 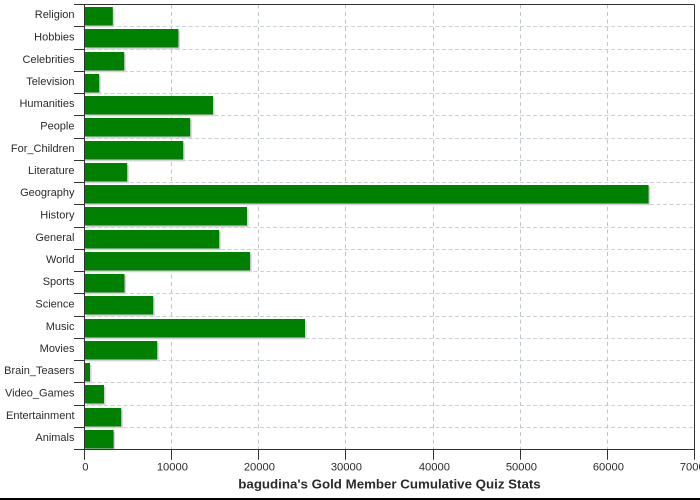 I want to click on svg-text: Sports, so click(x=59, y=282).